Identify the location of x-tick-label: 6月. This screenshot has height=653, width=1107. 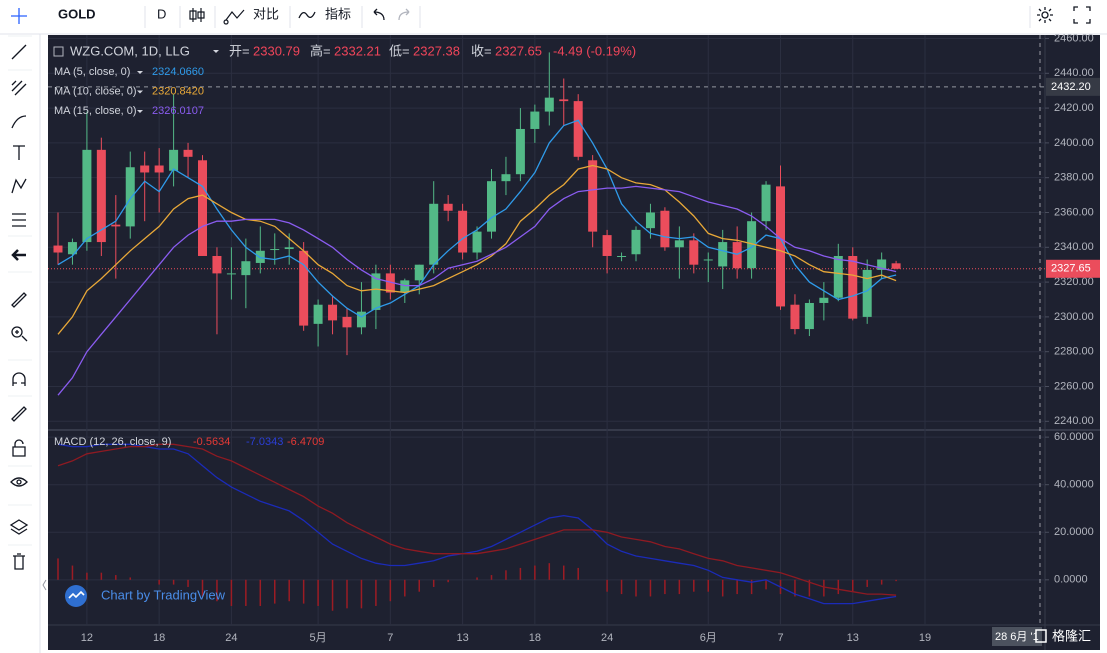
(708, 638).